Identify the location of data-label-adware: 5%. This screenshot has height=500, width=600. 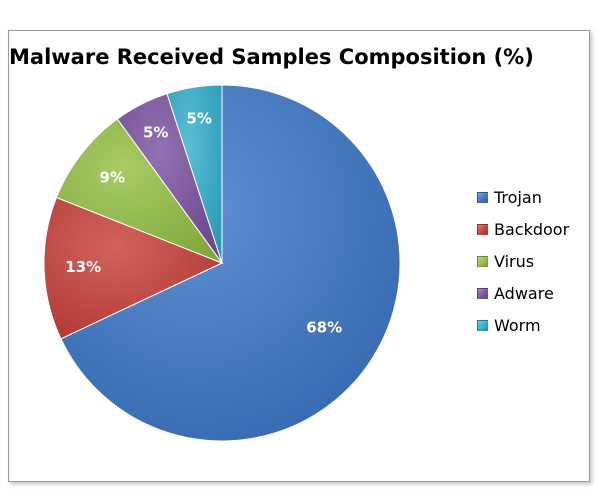
(155, 132).